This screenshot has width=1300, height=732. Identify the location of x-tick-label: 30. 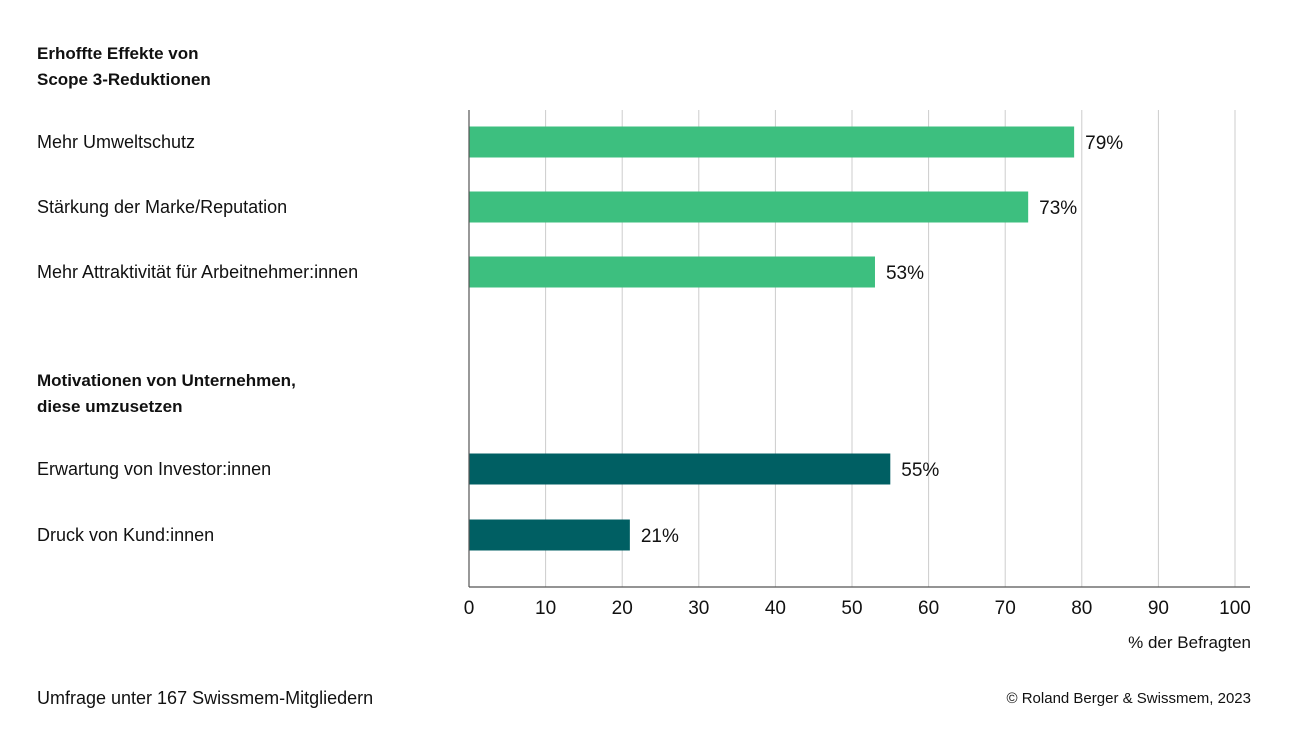
(698, 608).